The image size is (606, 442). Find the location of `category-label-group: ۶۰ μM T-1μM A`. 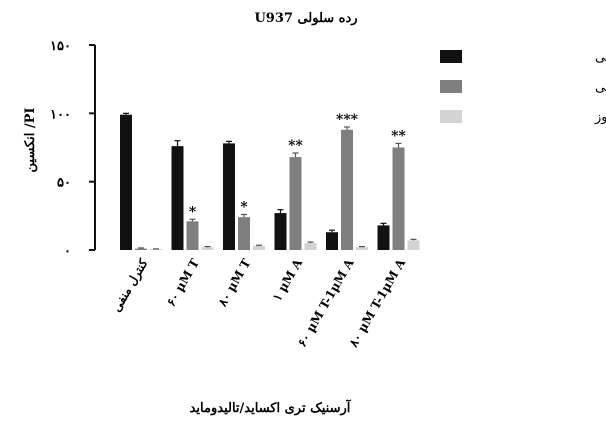

category-label-group: ۶۰ μM T-1μM A is located at coordinates (326, 302).